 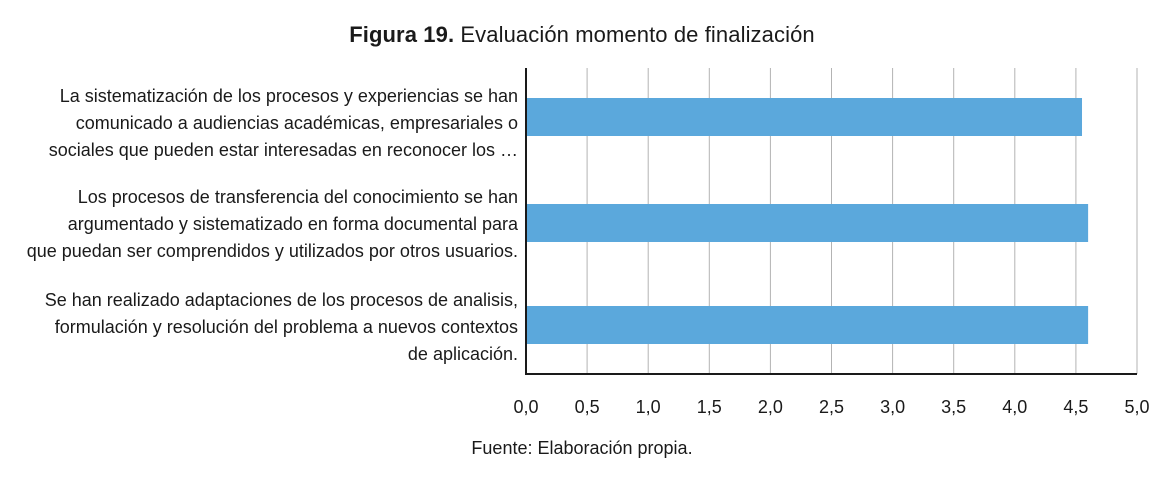 I want to click on x-tick-label: 0,0, so click(x=525, y=407).